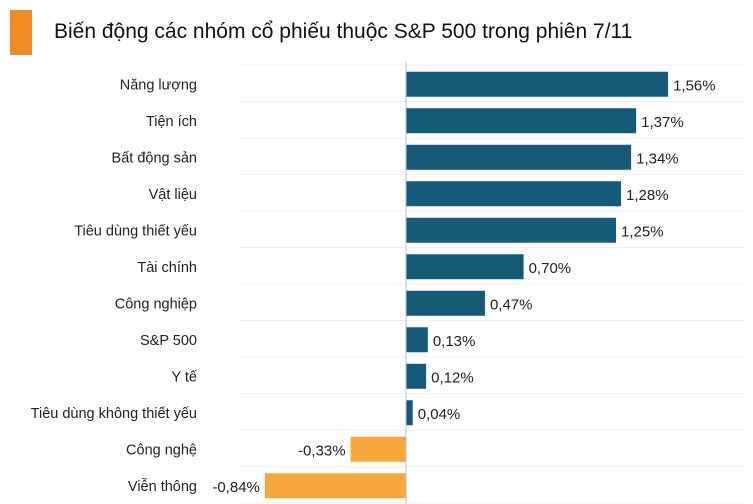 The image size is (753, 504). I want to click on value-label: 1,37%, so click(662, 122).